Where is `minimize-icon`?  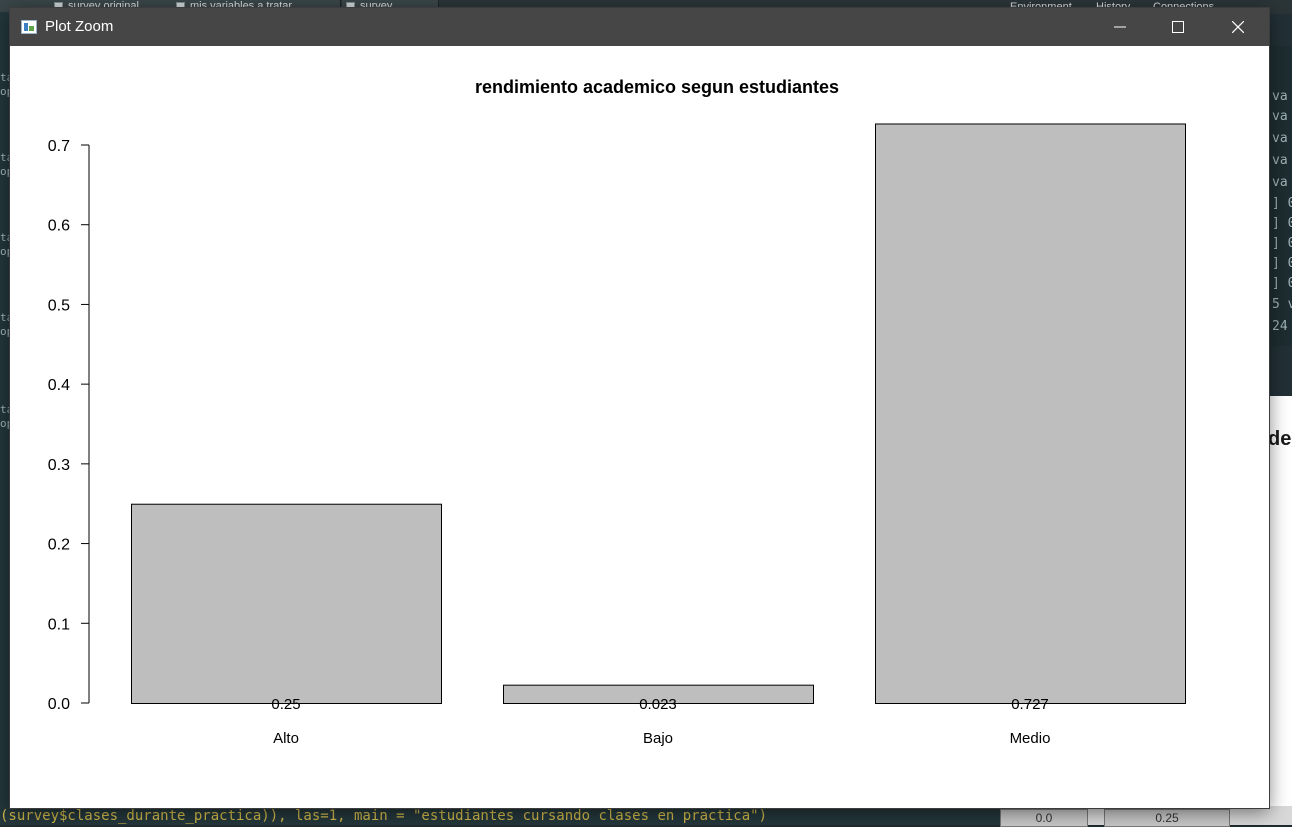 minimize-icon is located at coordinates (1120, 27).